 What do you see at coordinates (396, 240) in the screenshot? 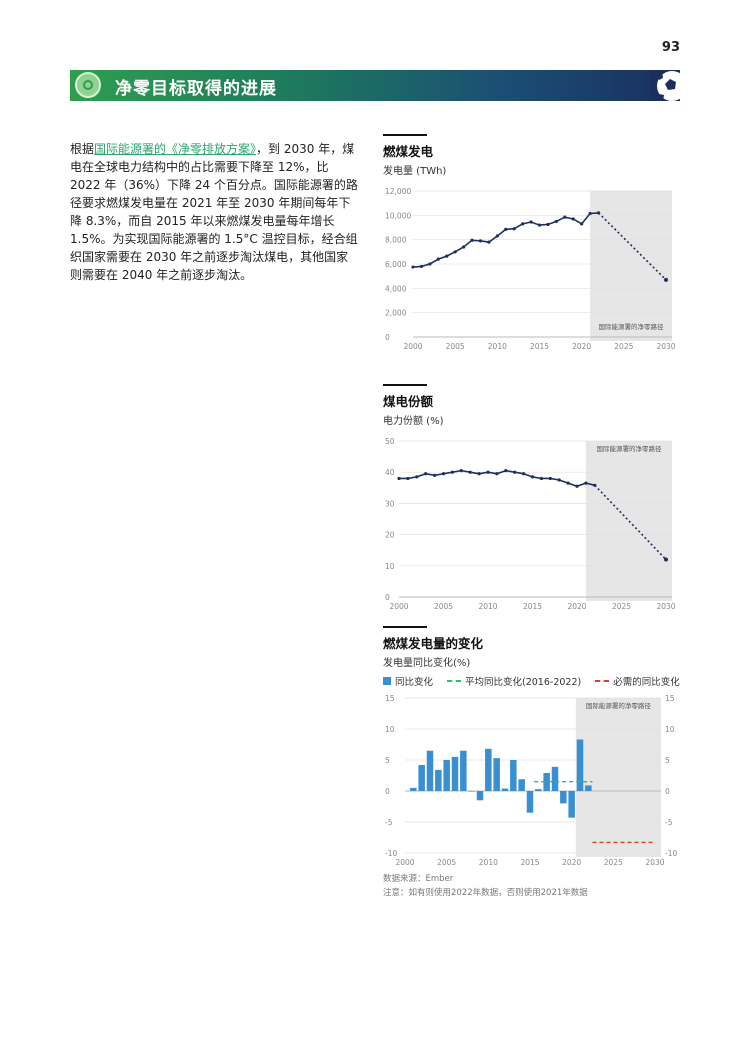
I see `y-tick-label: 8,000` at bounding box center [396, 240].